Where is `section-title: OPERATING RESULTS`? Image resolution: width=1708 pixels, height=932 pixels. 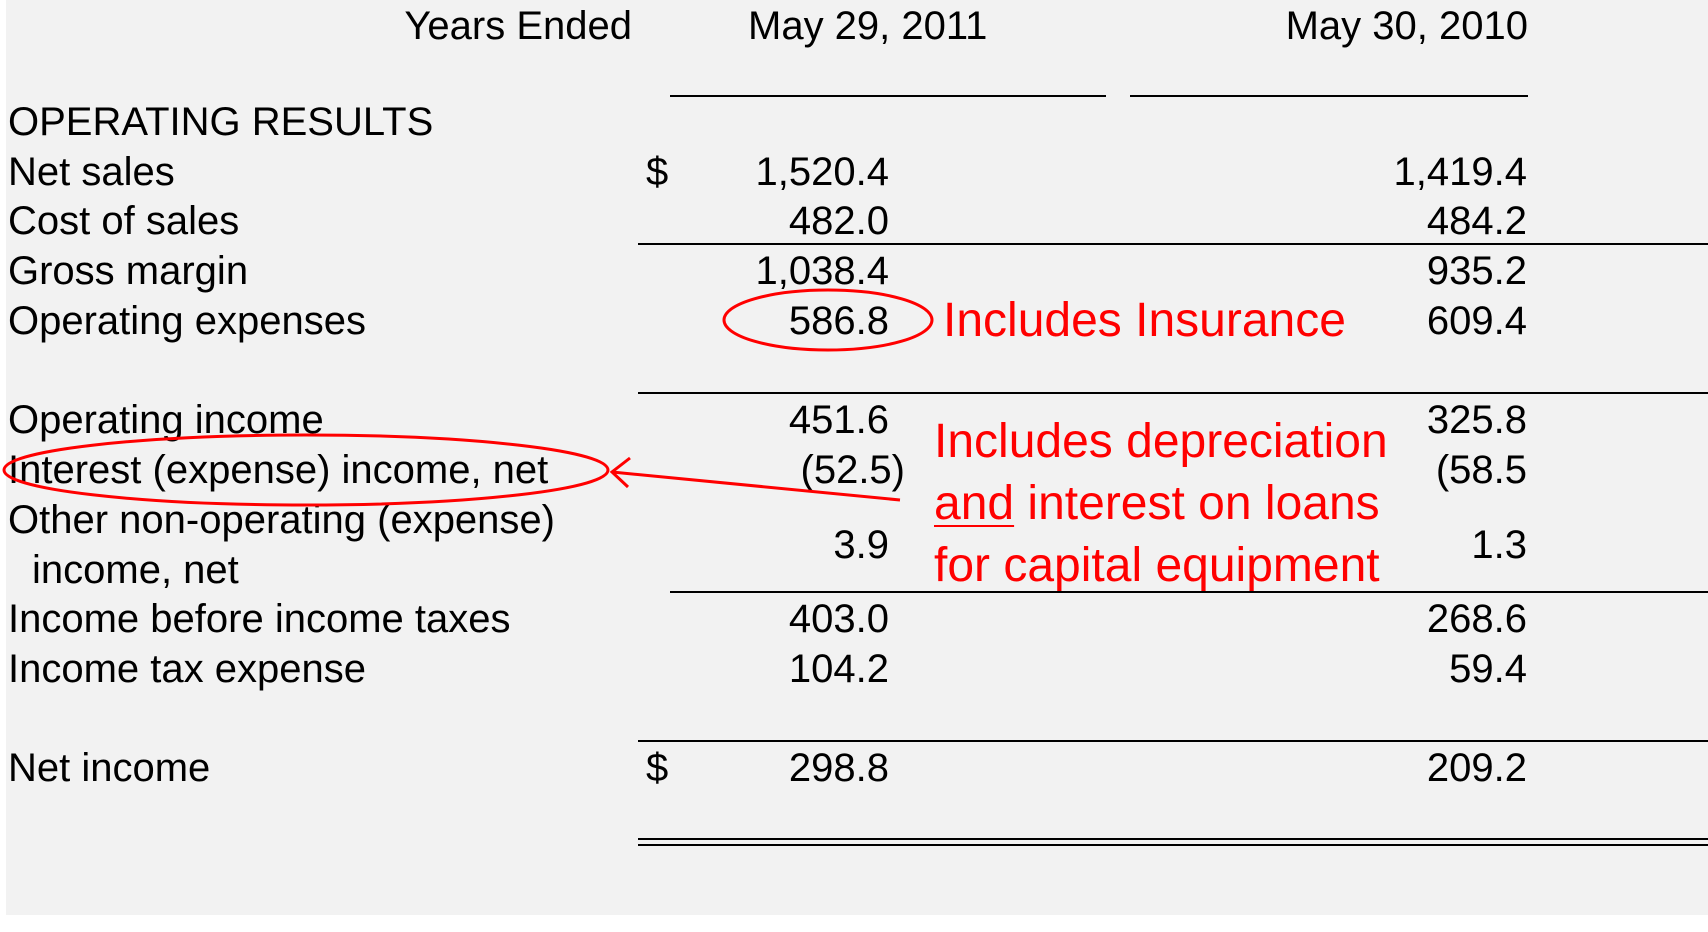 section-title: OPERATING RESULTS is located at coordinates (221, 122).